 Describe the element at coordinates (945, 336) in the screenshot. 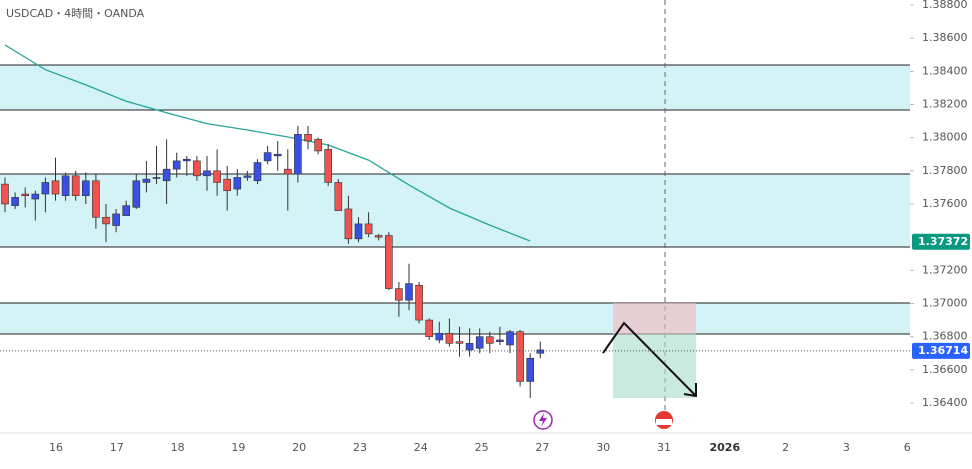

I see `y-tick-label: 1.36800` at that location.